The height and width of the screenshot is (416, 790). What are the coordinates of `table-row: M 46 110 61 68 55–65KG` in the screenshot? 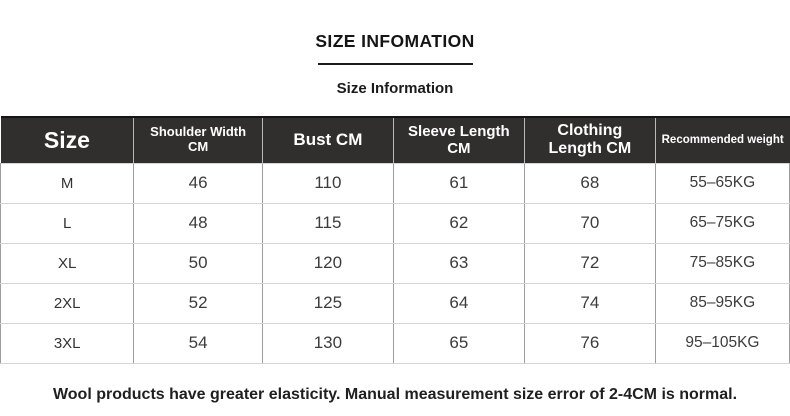 It's located at (395, 183).